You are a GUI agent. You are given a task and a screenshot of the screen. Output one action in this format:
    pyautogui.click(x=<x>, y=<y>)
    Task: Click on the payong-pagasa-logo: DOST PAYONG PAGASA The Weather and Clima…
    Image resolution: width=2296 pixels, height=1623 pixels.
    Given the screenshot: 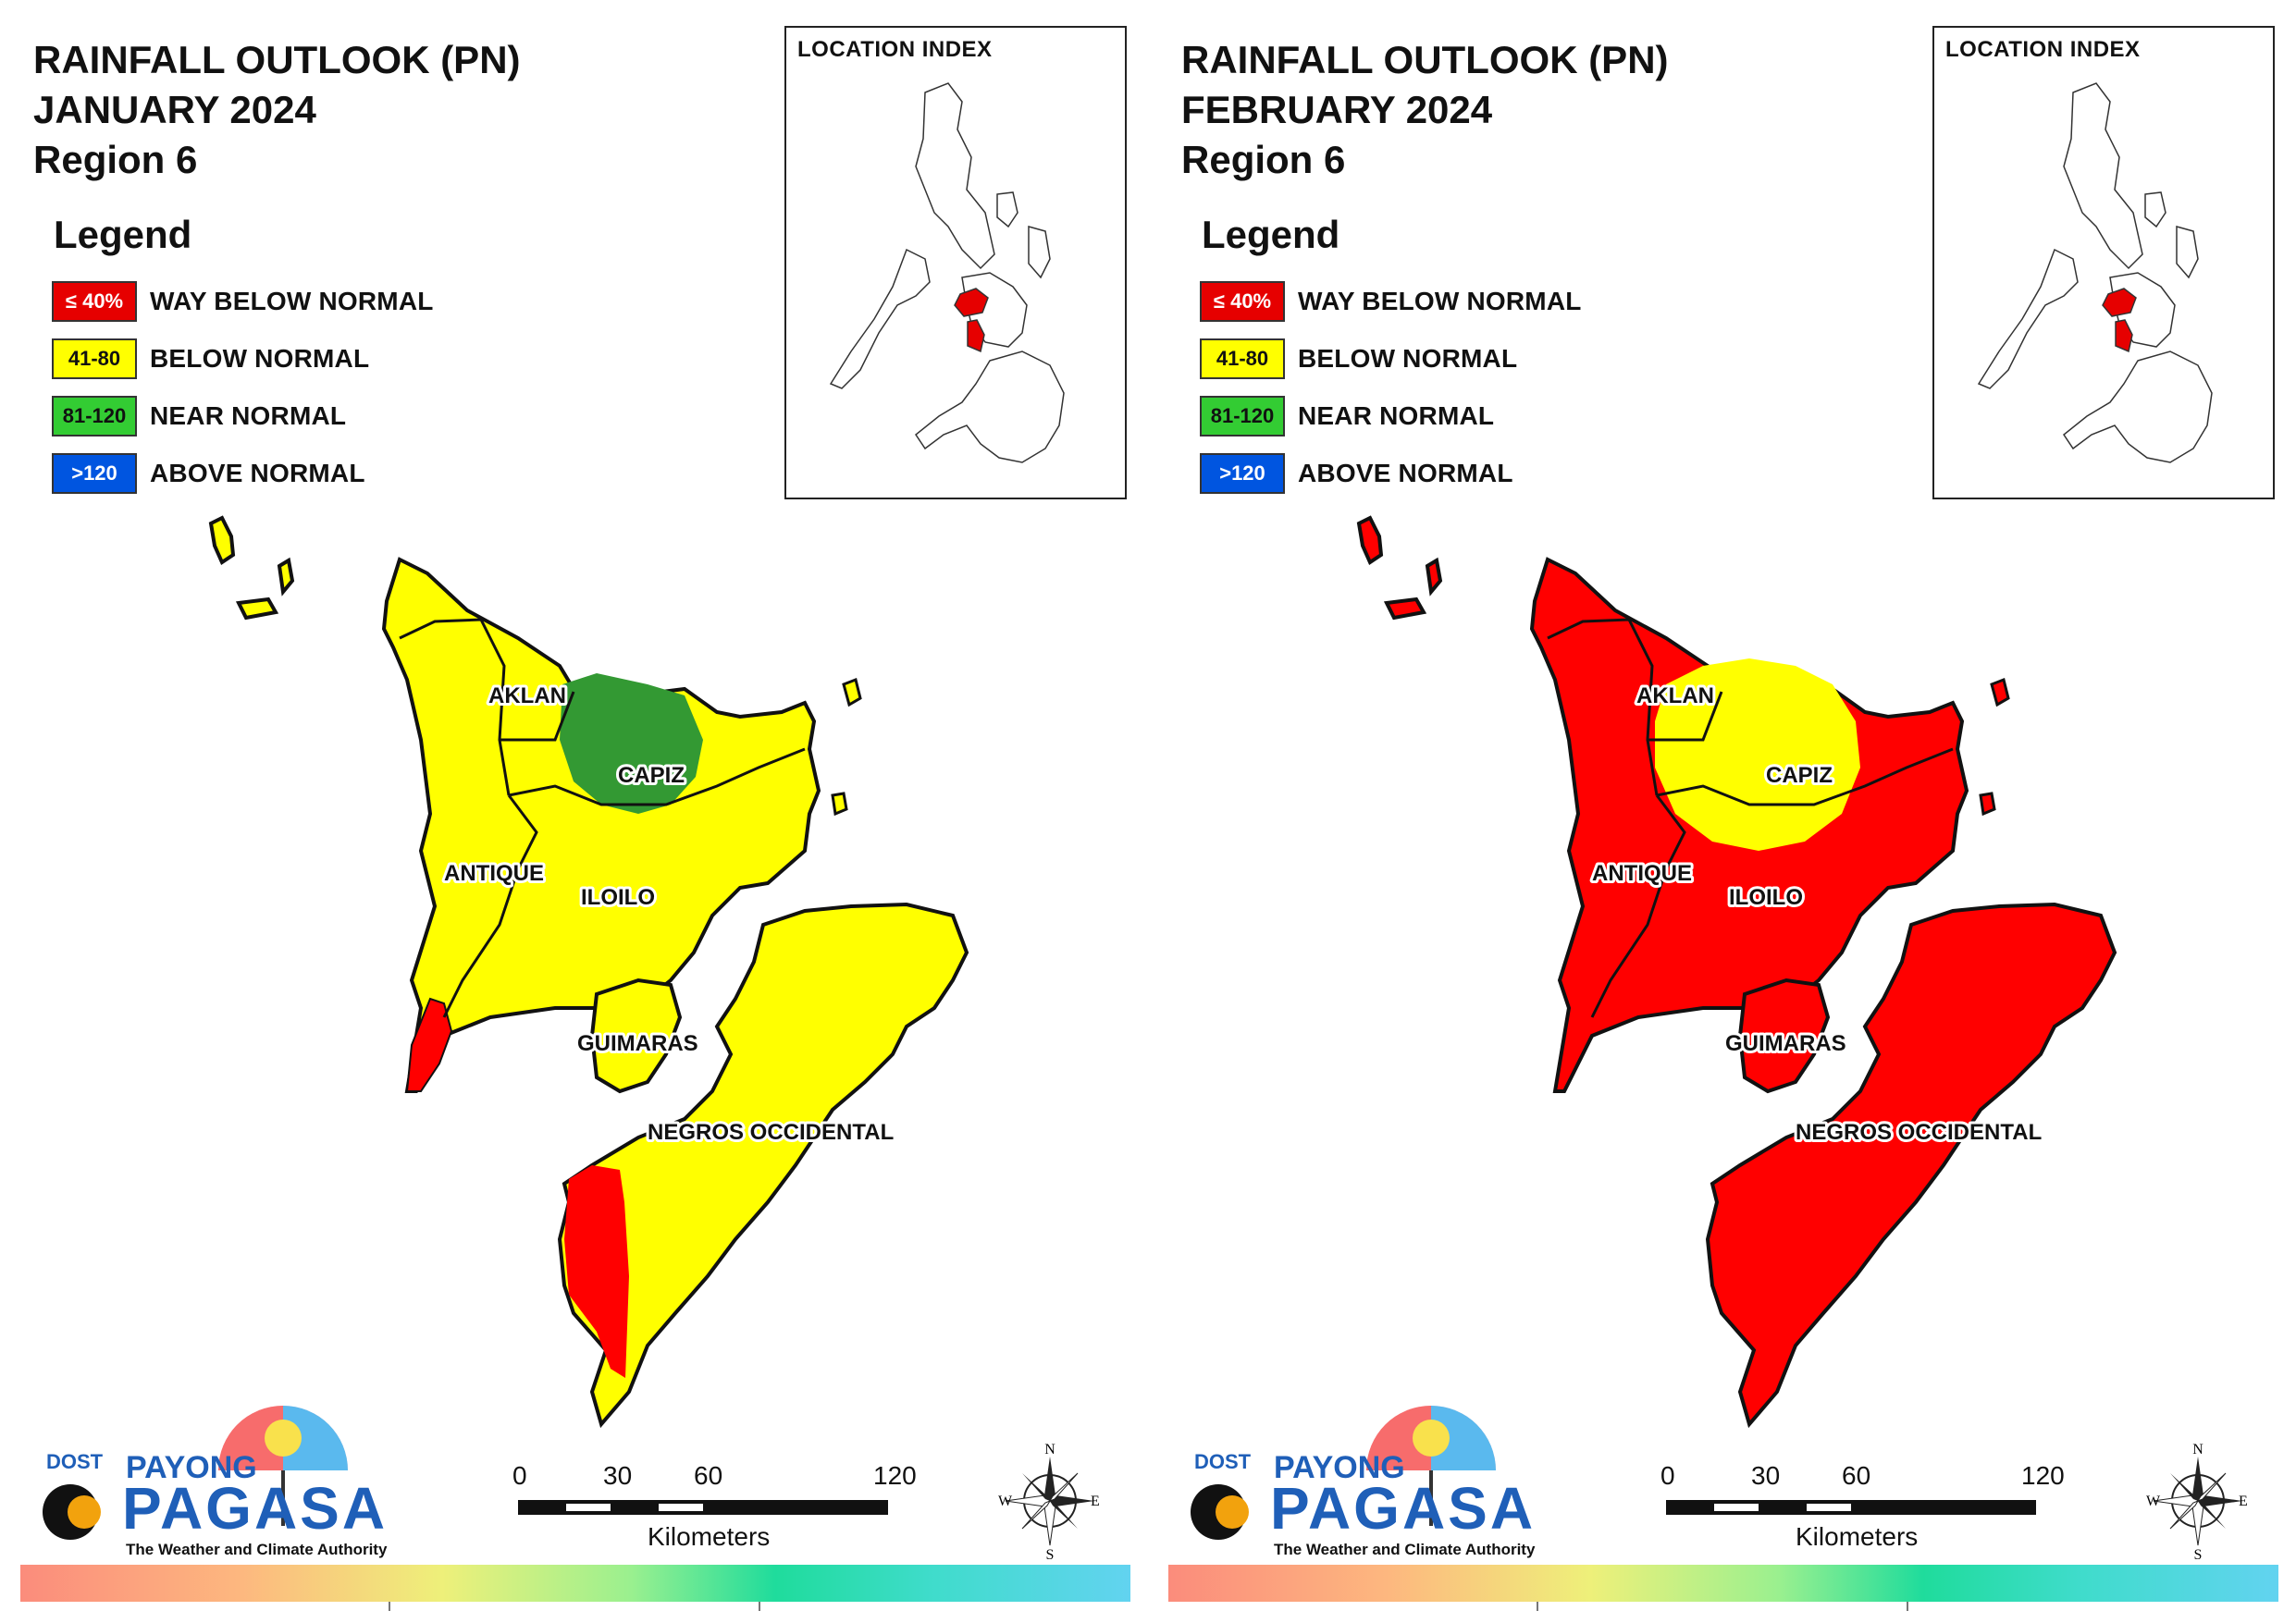 What is the action you would take?
    pyautogui.click(x=213, y=1479)
    